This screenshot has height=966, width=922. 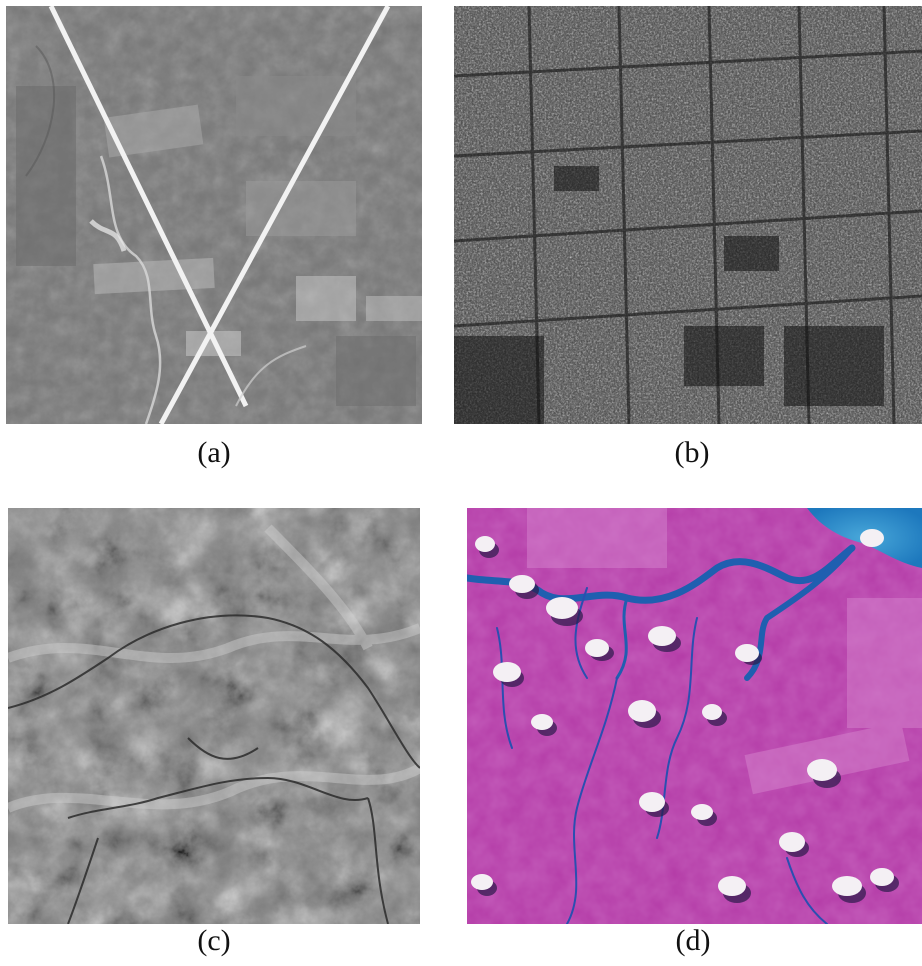 What do you see at coordinates (214, 940) in the screenshot?
I see `caption-c: (c)` at bounding box center [214, 940].